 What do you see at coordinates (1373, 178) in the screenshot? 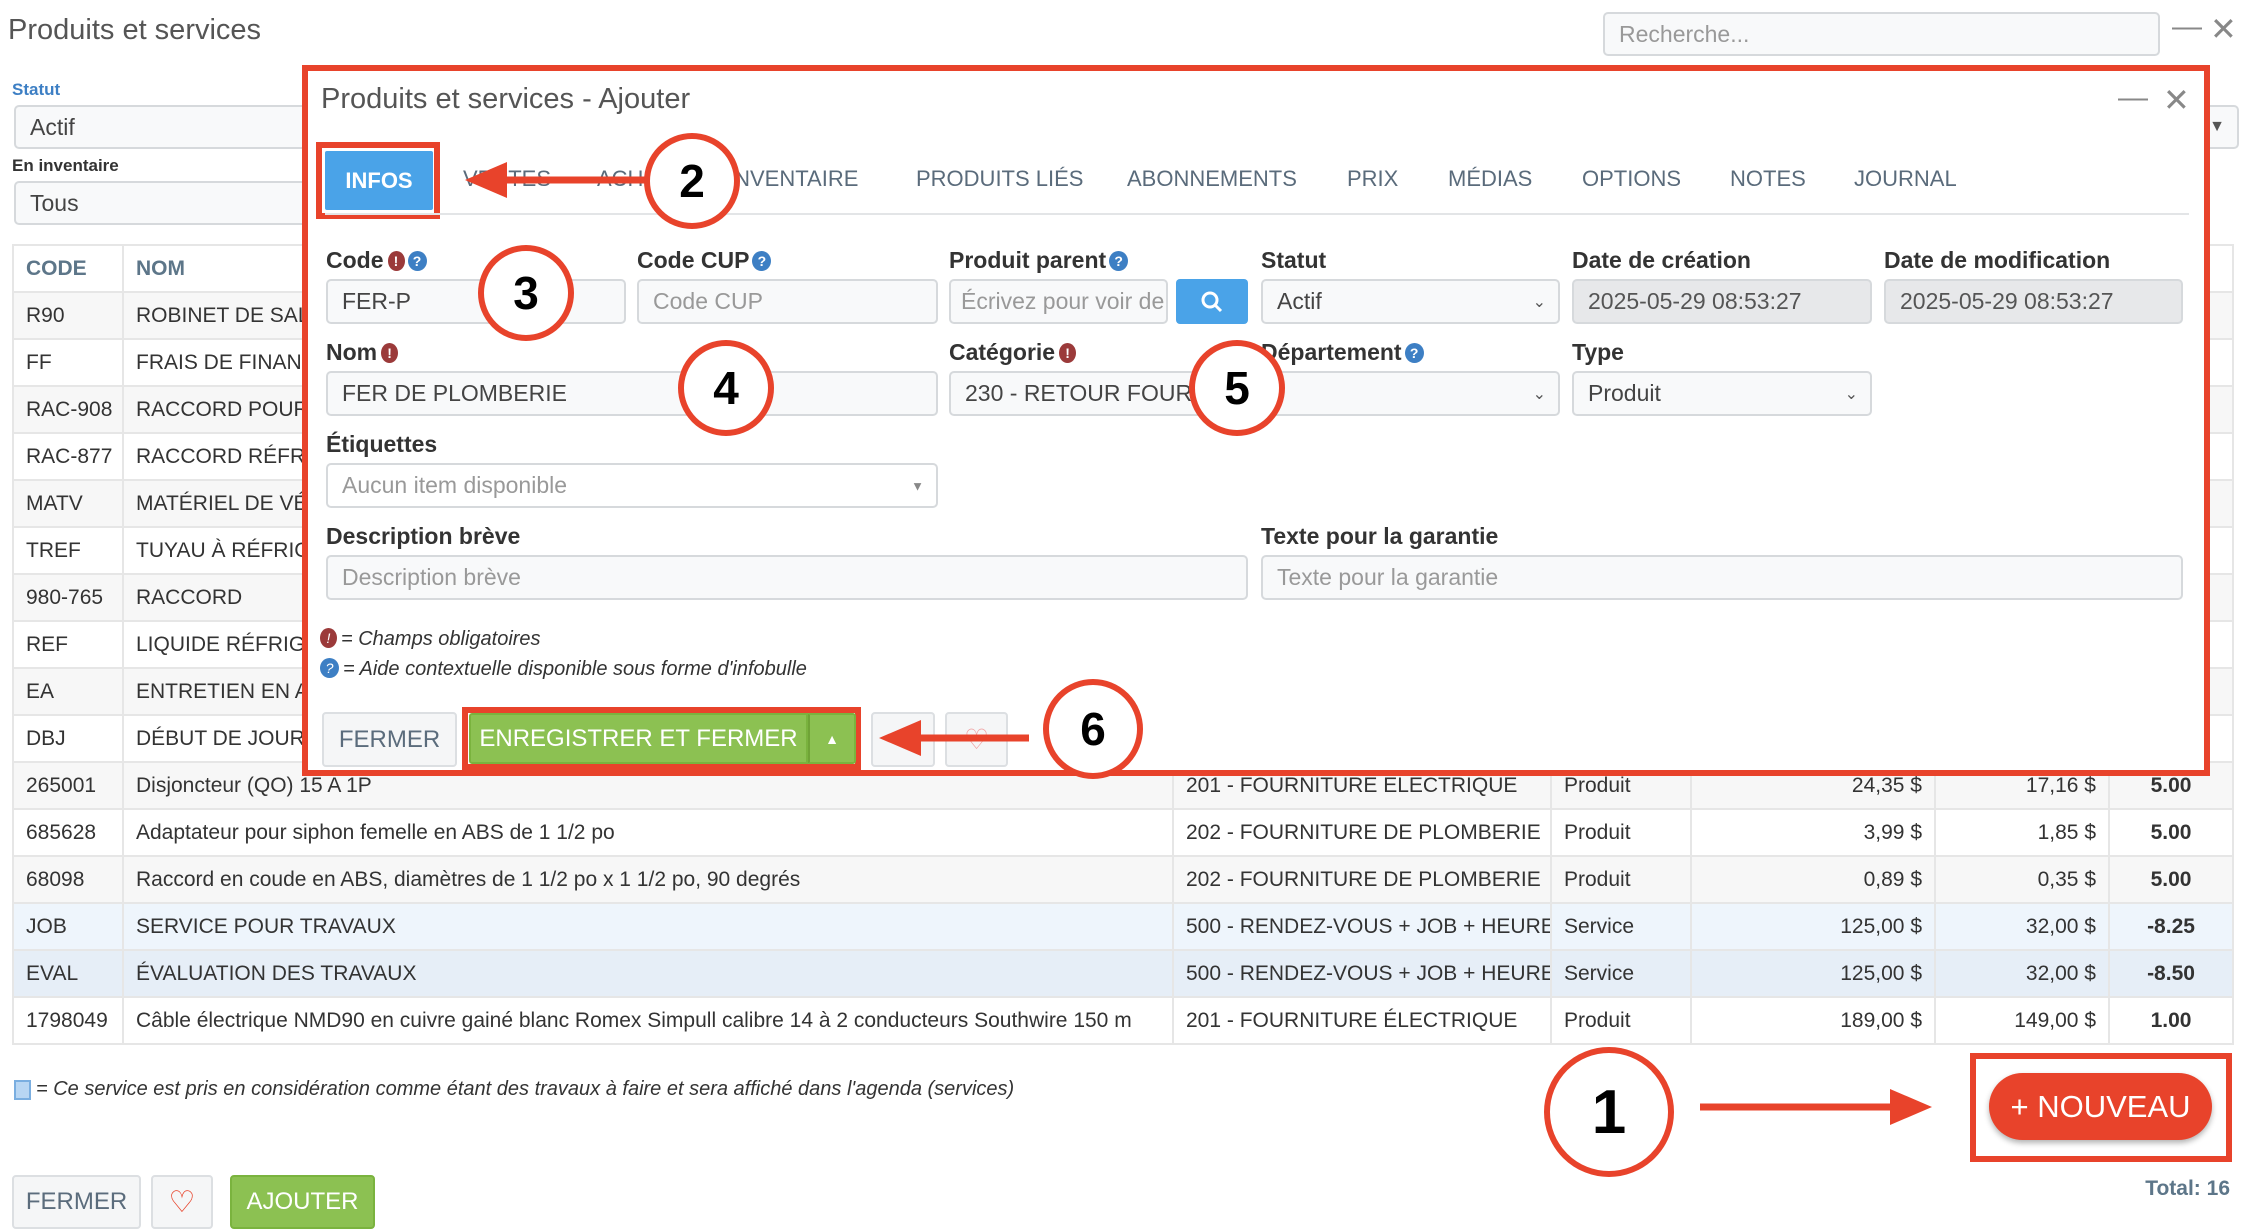
I see `tab-prix: PRIX` at bounding box center [1373, 178].